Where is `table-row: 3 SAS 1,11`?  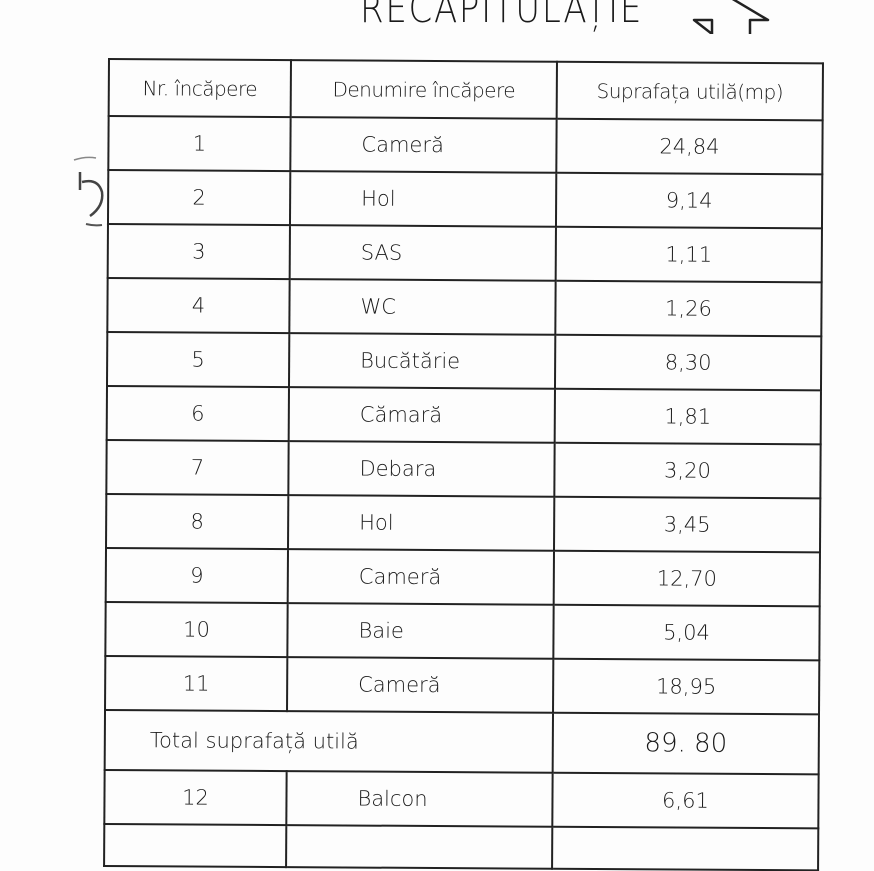
table-row: 3 SAS 1,11 is located at coordinates (464, 253).